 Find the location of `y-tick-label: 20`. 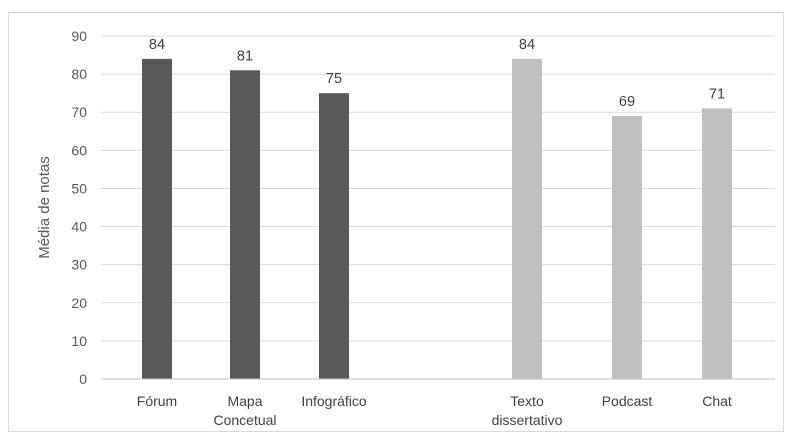

y-tick-label: 20 is located at coordinates (79, 303).